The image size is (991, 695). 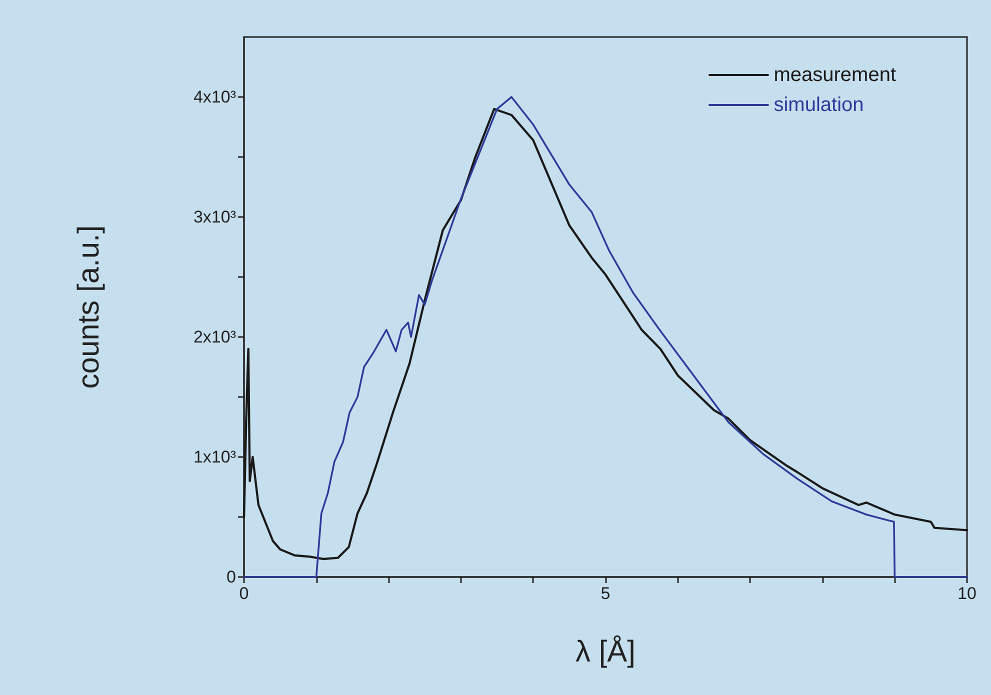 What do you see at coordinates (819, 105) in the screenshot?
I see `legend-label: simulation` at bounding box center [819, 105].